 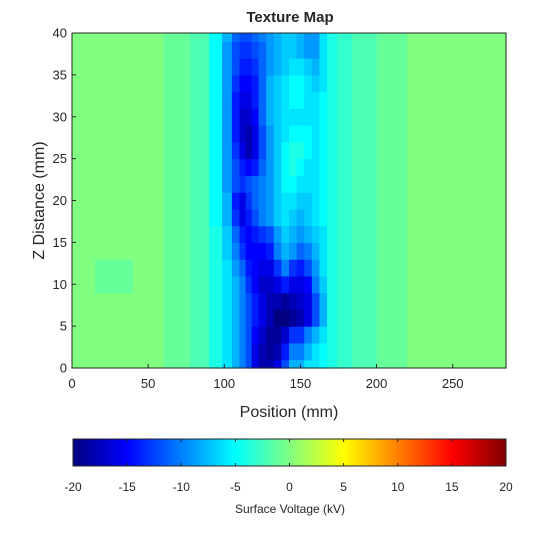 What do you see at coordinates (60, 33) in the screenshot?
I see `y-tick-label: 40` at bounding box center [60, 33].